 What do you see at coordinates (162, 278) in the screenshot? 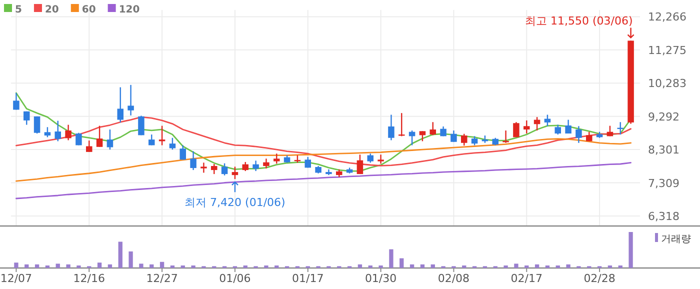
I see `x-tick-label: 12/27` at bounding box center [162, 278].